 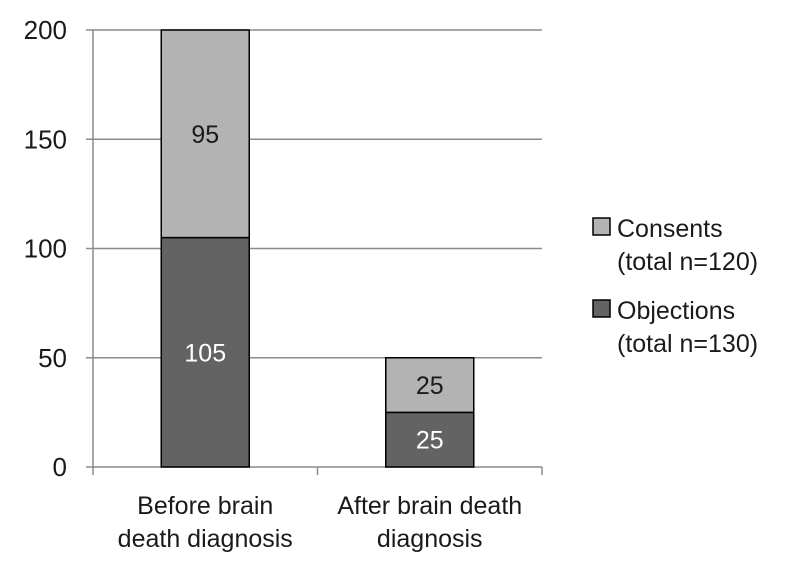 I want to click on y-tick-label: 150, so click(x=45, y=139).